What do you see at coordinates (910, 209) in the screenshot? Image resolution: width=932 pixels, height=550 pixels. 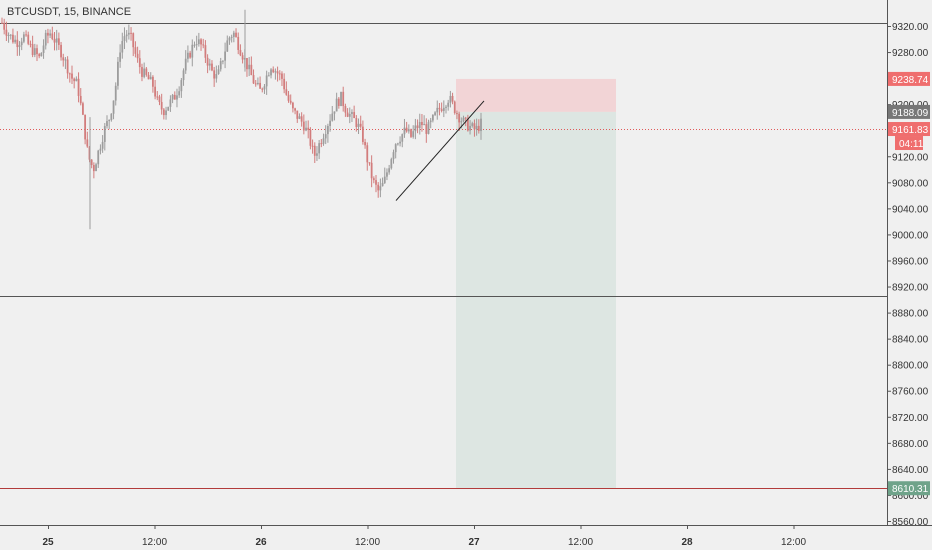 I see `price-tick-label: 9040.00` at bounding box center [910, 209].